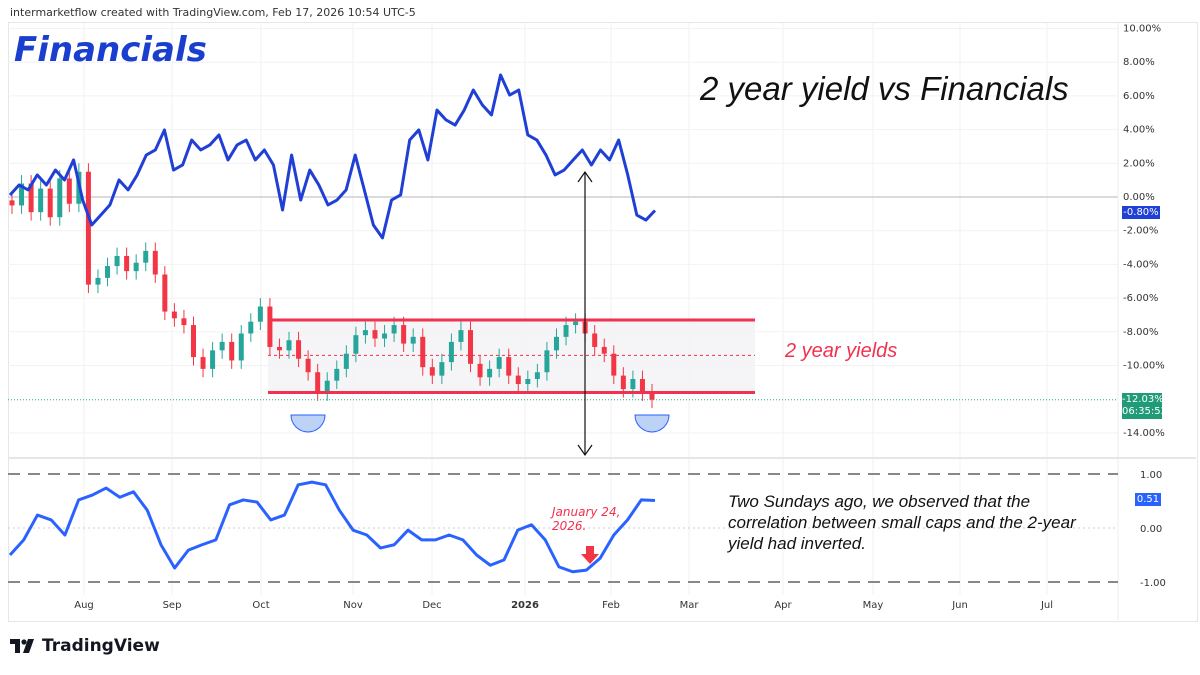  Describe the element at coordinates (1140, 298) in the screenshot. I see `y-tick-label: -6.00%` at that location.